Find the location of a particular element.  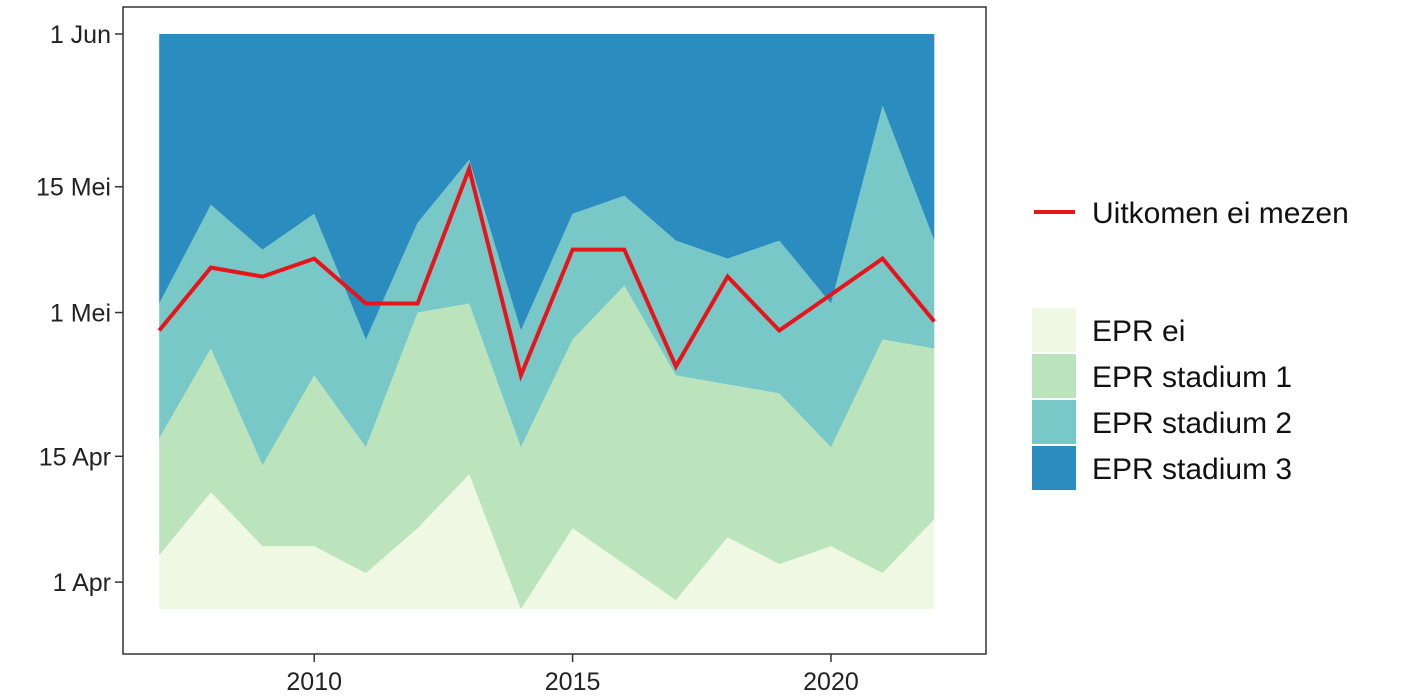

legend-swatch-epr-ei is located at coordinates (1054, 330).